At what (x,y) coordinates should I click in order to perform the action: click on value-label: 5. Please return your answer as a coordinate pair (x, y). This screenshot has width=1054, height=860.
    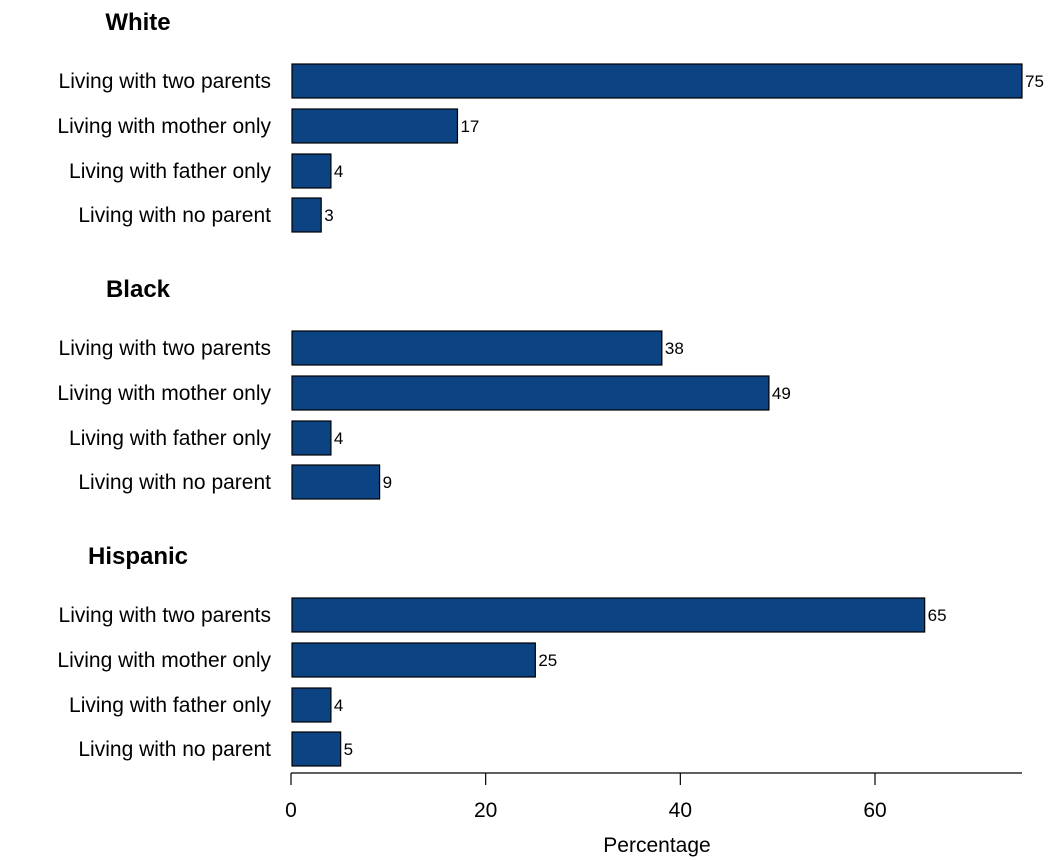
    Looking at the image, I should click on (348, 749).